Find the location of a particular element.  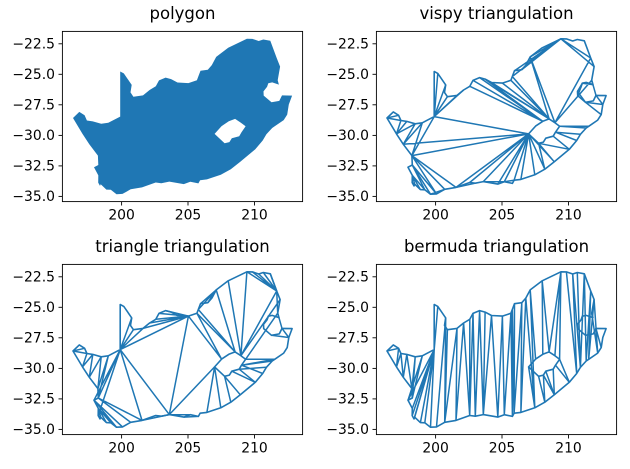

subplot-title-vispy: vispy triangulation is located at coordinates (496, 13).